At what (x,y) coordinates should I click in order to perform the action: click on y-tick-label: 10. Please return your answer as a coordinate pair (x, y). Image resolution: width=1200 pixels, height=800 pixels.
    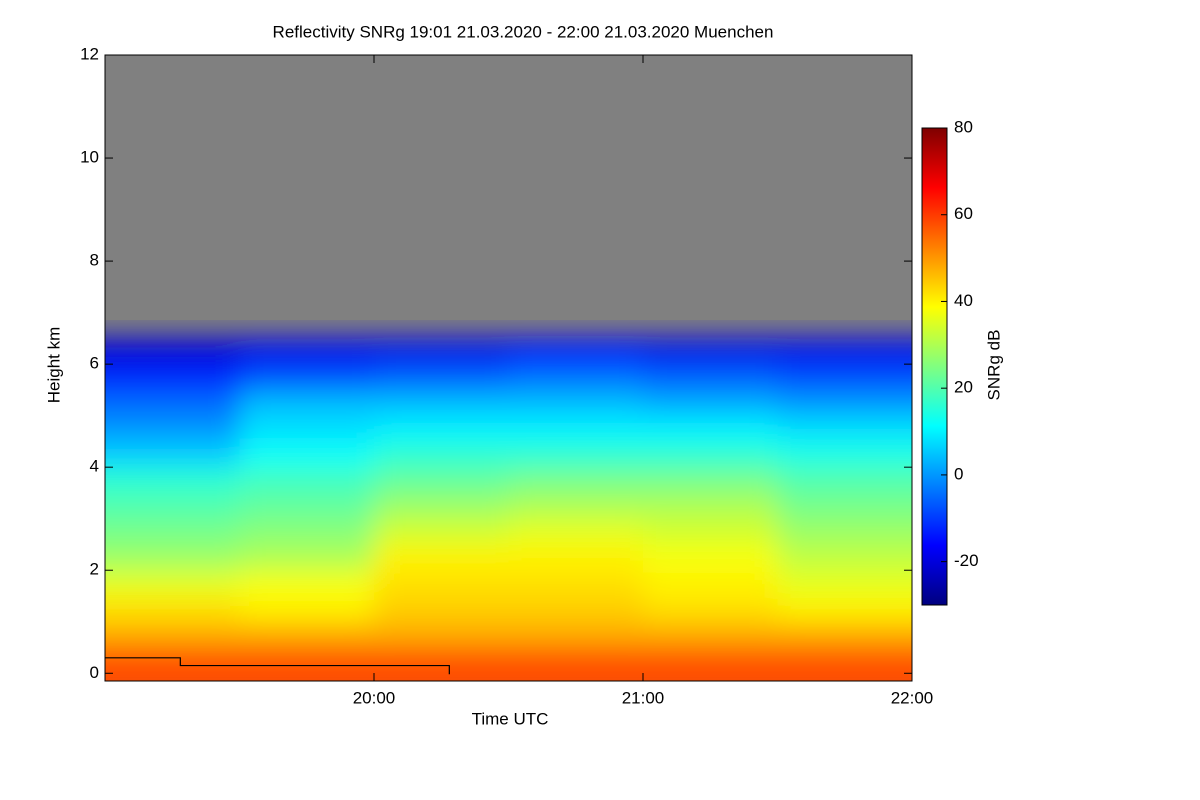
    Looking at the image, I should click on (89, 157).